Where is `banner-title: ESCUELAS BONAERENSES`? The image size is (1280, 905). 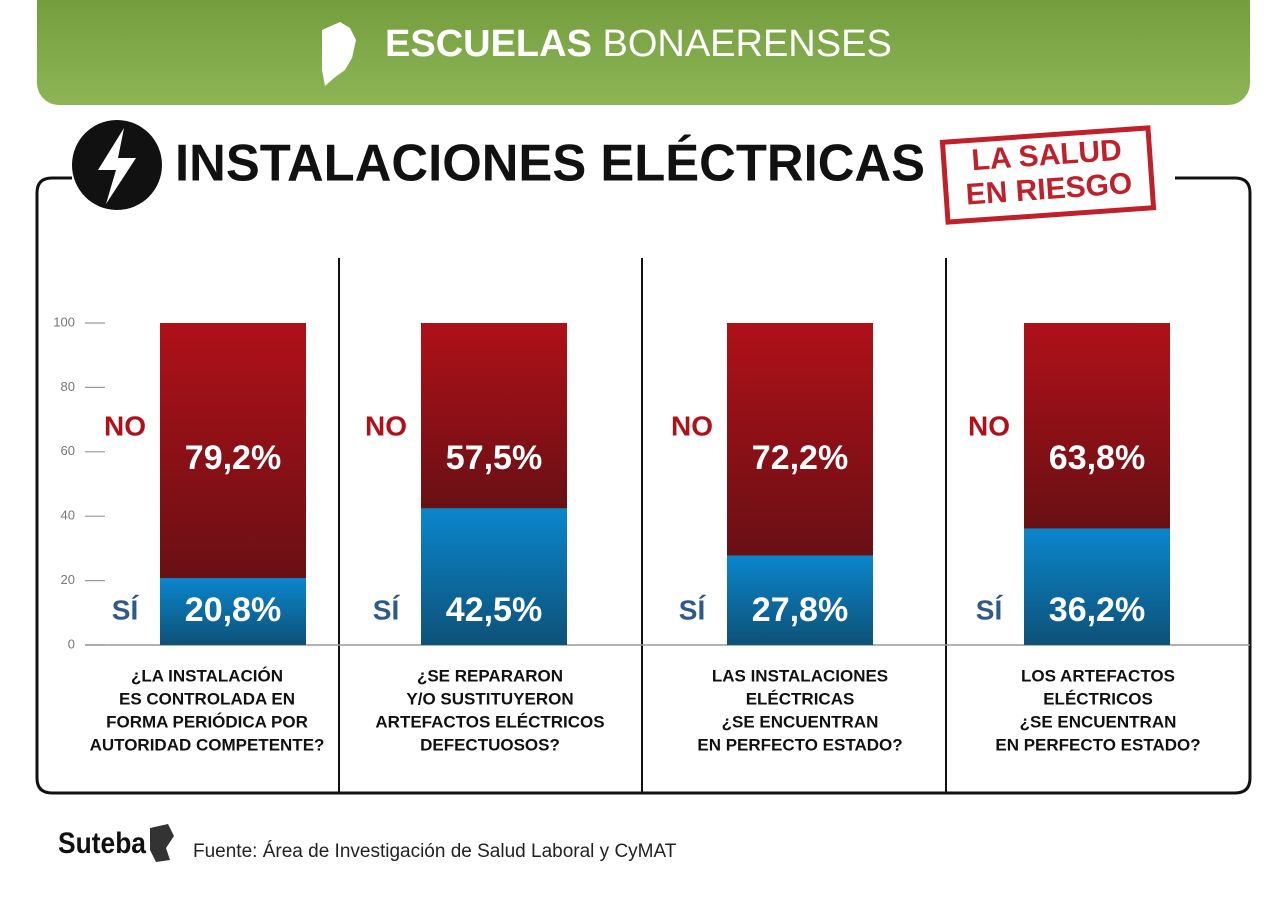
banner-title: ESCUELAS BONAERENSES is located at coordinates (638, 44).